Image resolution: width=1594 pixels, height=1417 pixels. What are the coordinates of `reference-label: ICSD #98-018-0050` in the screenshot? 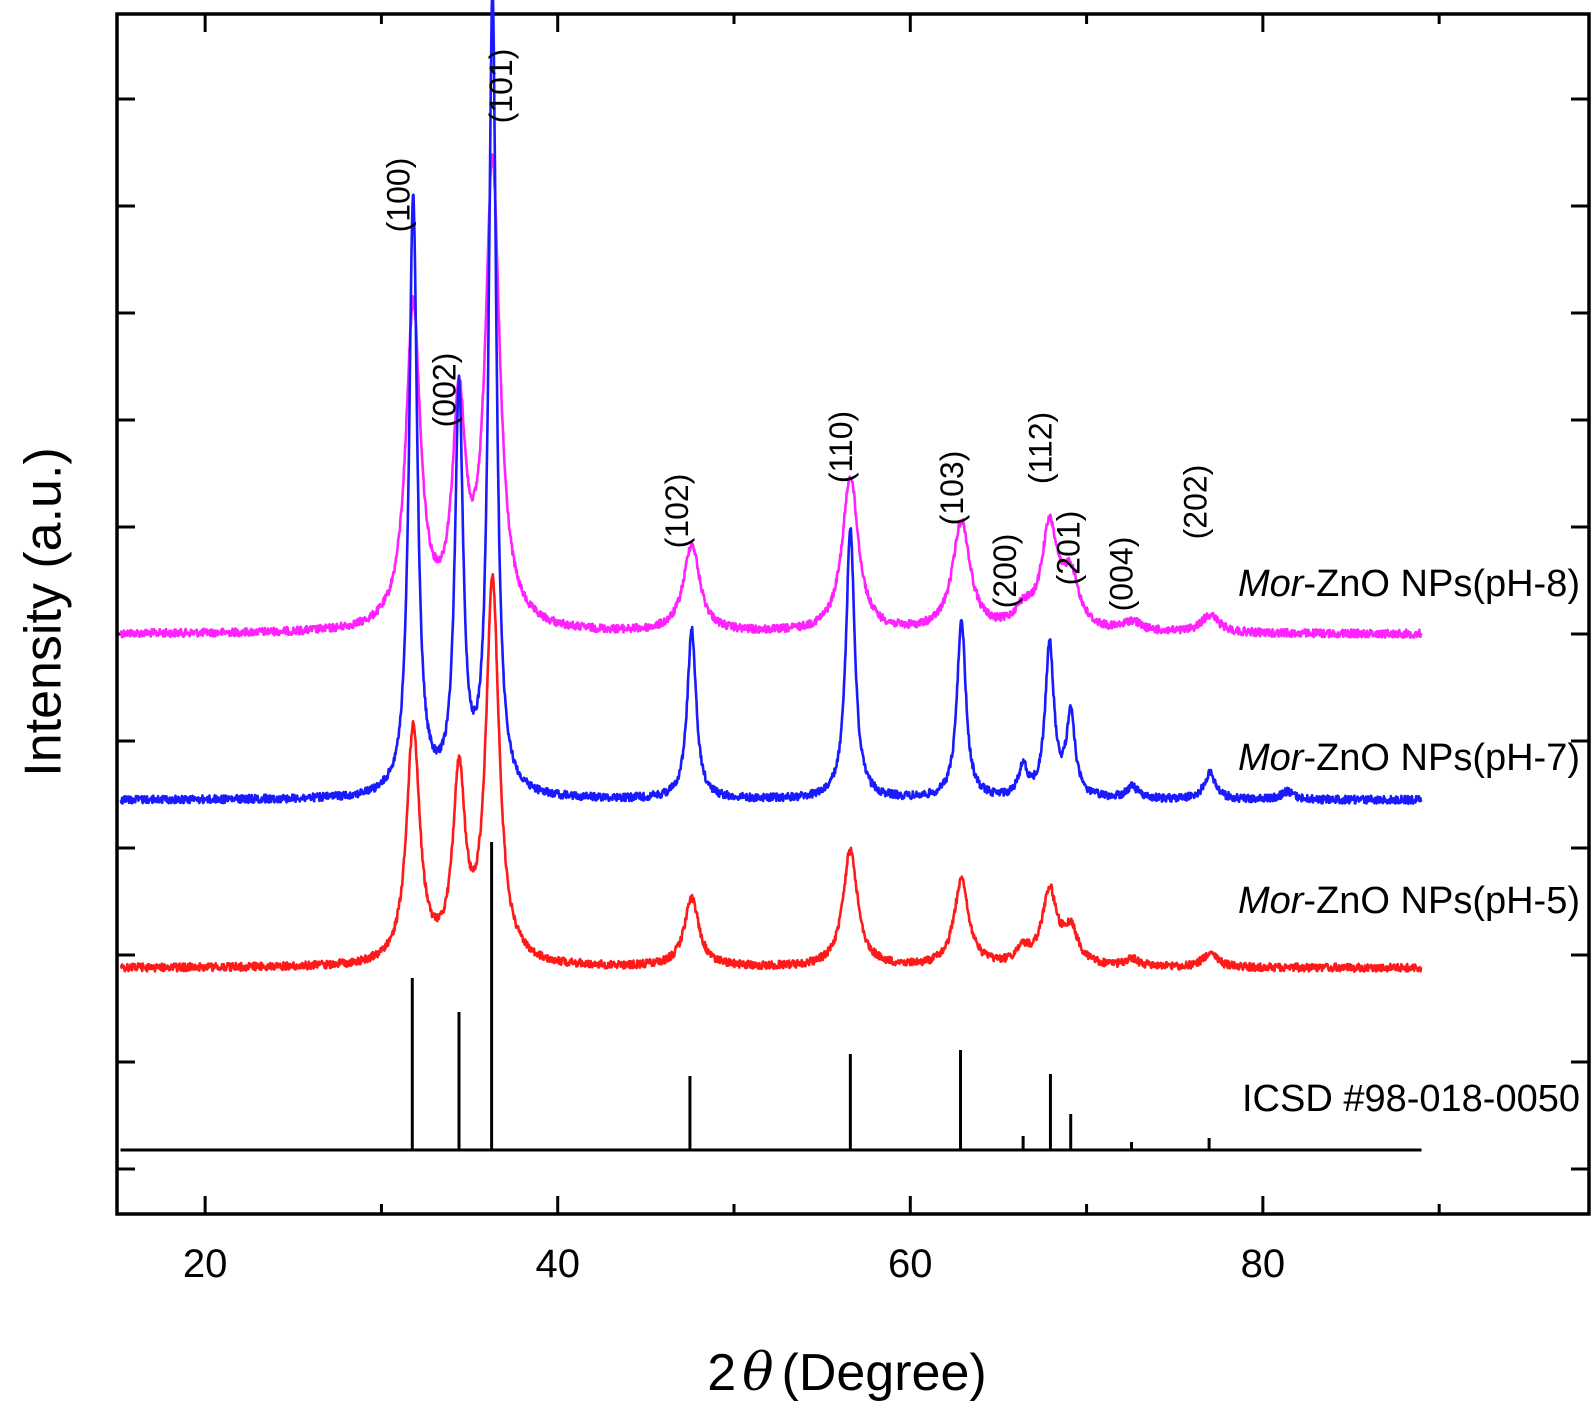 It's located at (1411, 1099).